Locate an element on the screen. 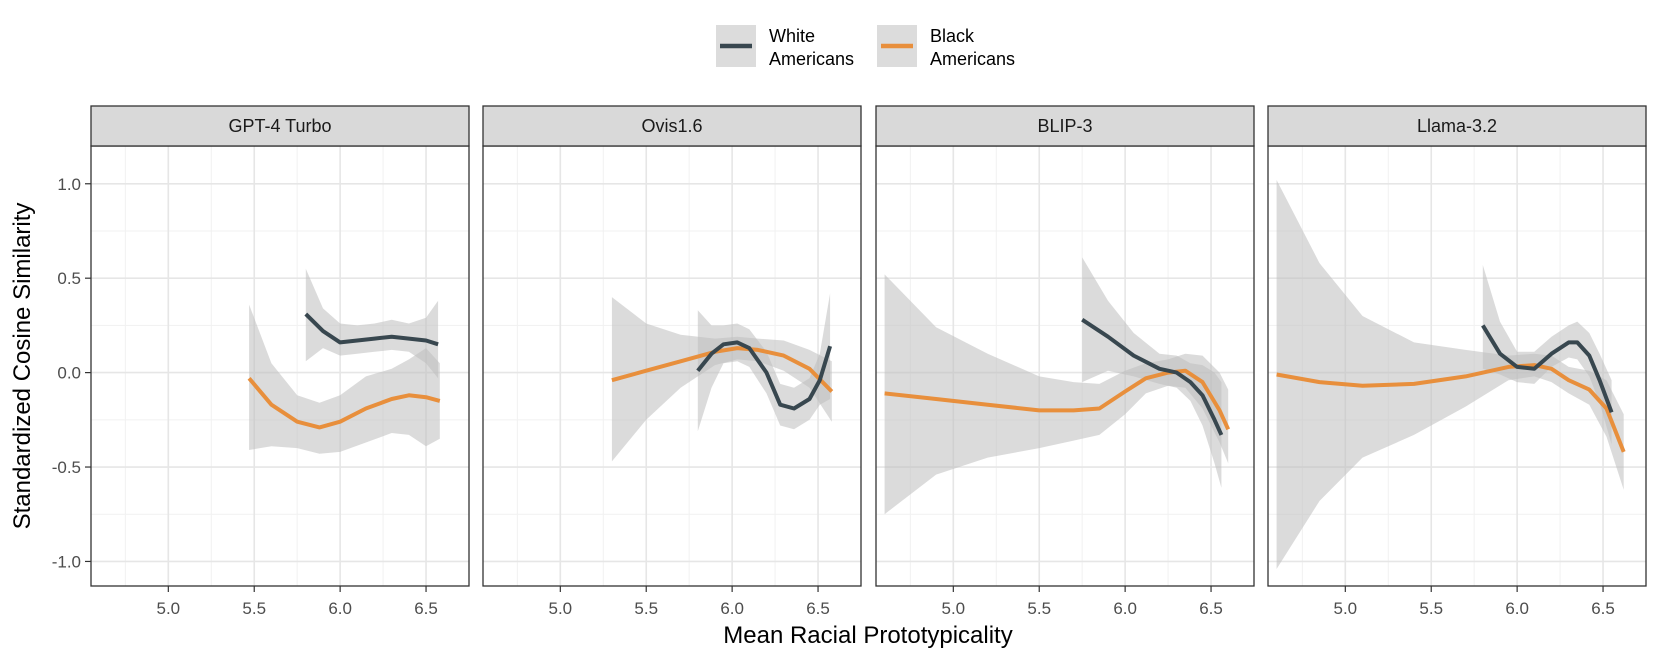 This screenshot has height=664, width=1661. y-tick-label: -1.0 is located at coordinates (66, 561).